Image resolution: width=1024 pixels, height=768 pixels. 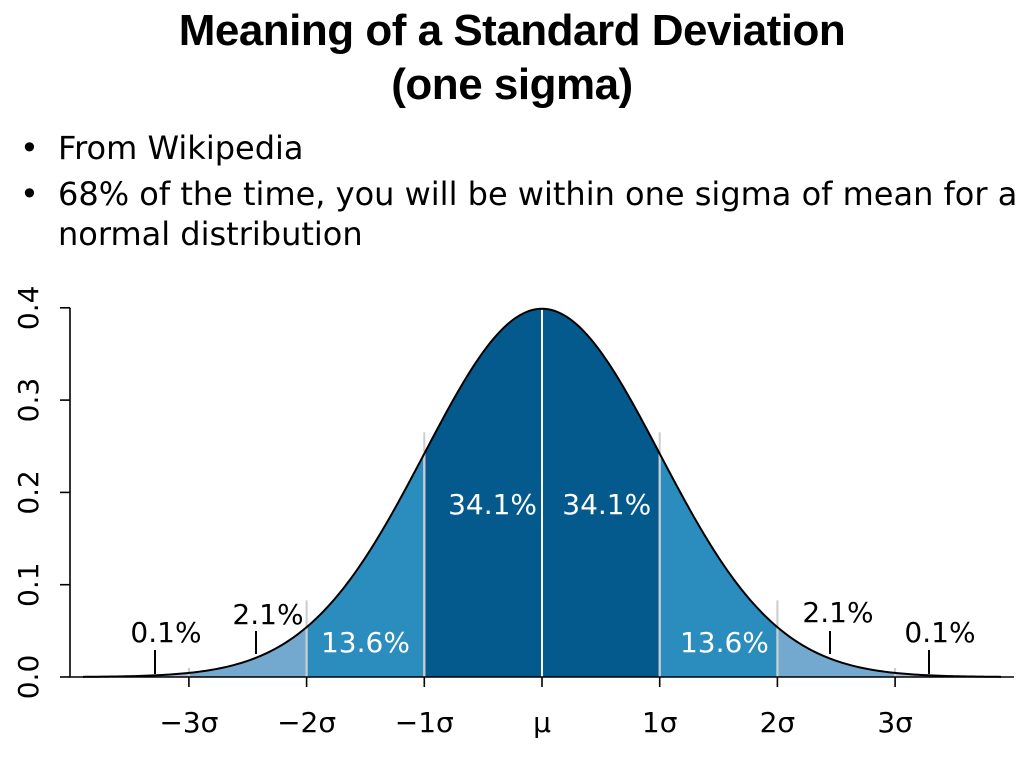 I want to click on slide-title-line-1: Meaning of a Standard Deviation, so click(x=512, y=30).